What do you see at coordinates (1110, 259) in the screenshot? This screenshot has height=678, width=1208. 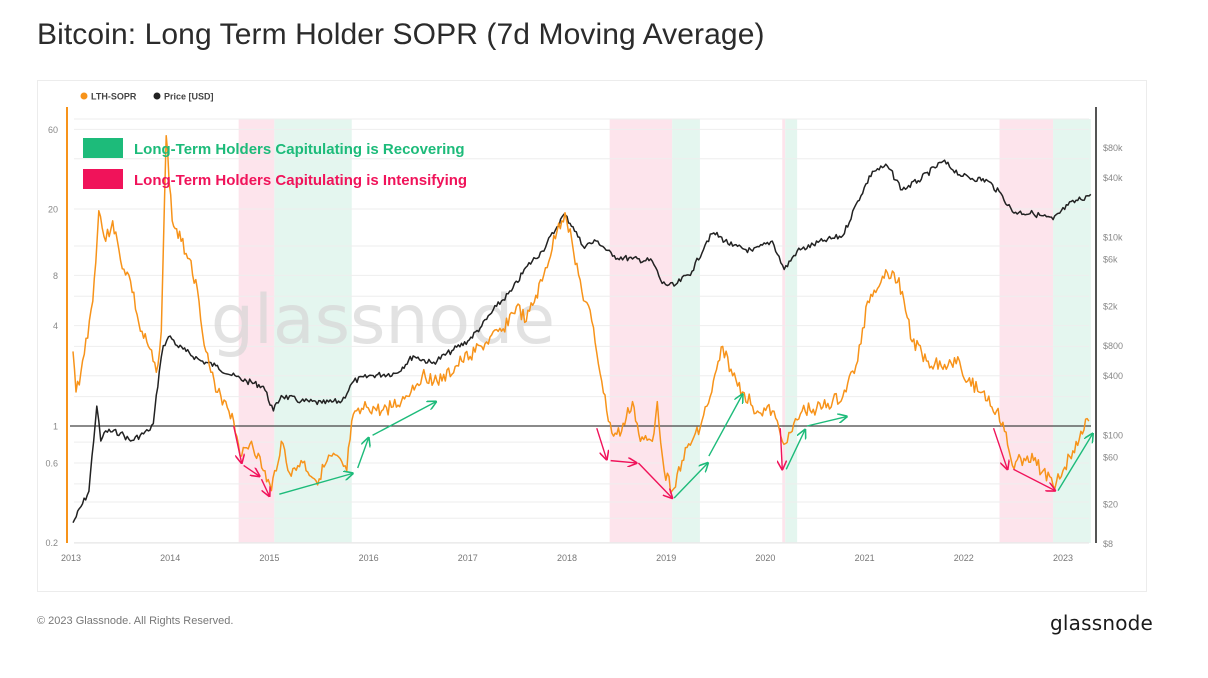 I see `right-axis-tick-label: $6k` at bounding box center [1110, 259].